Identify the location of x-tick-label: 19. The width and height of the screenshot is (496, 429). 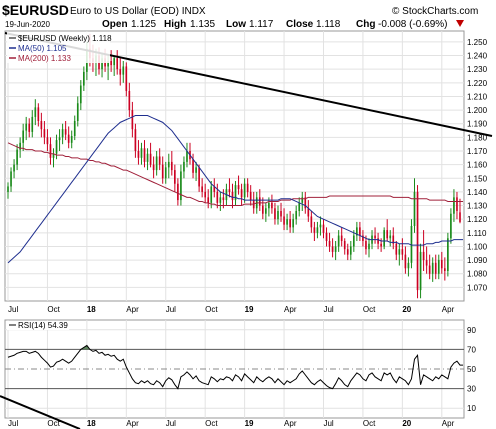
(249, 309).